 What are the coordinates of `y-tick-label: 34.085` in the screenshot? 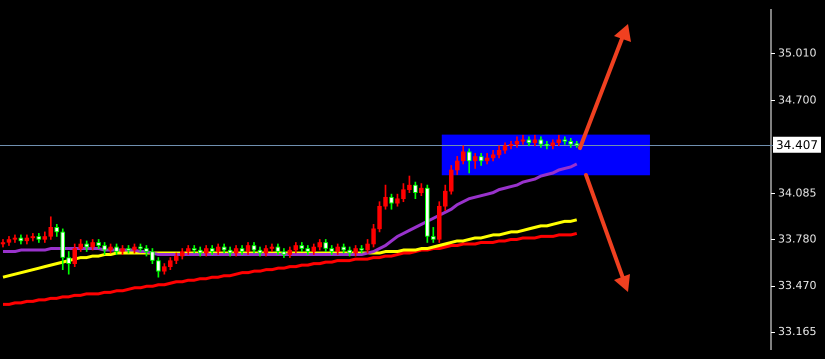 It's located at (797, 193).